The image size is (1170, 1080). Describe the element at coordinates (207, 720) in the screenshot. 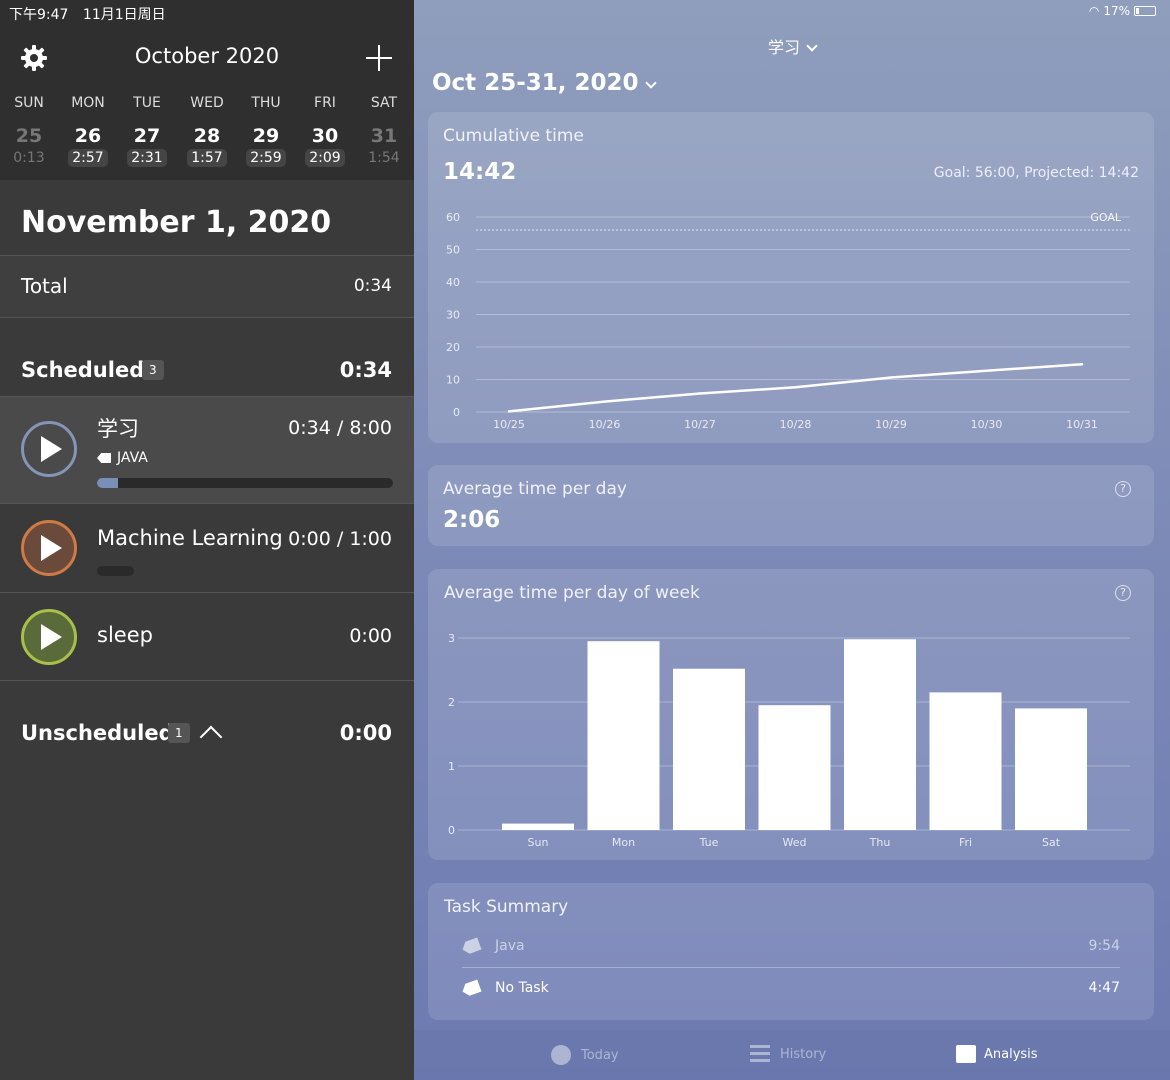

I see `unscheduled-header: Unscheduled 1 0:00` at that location.